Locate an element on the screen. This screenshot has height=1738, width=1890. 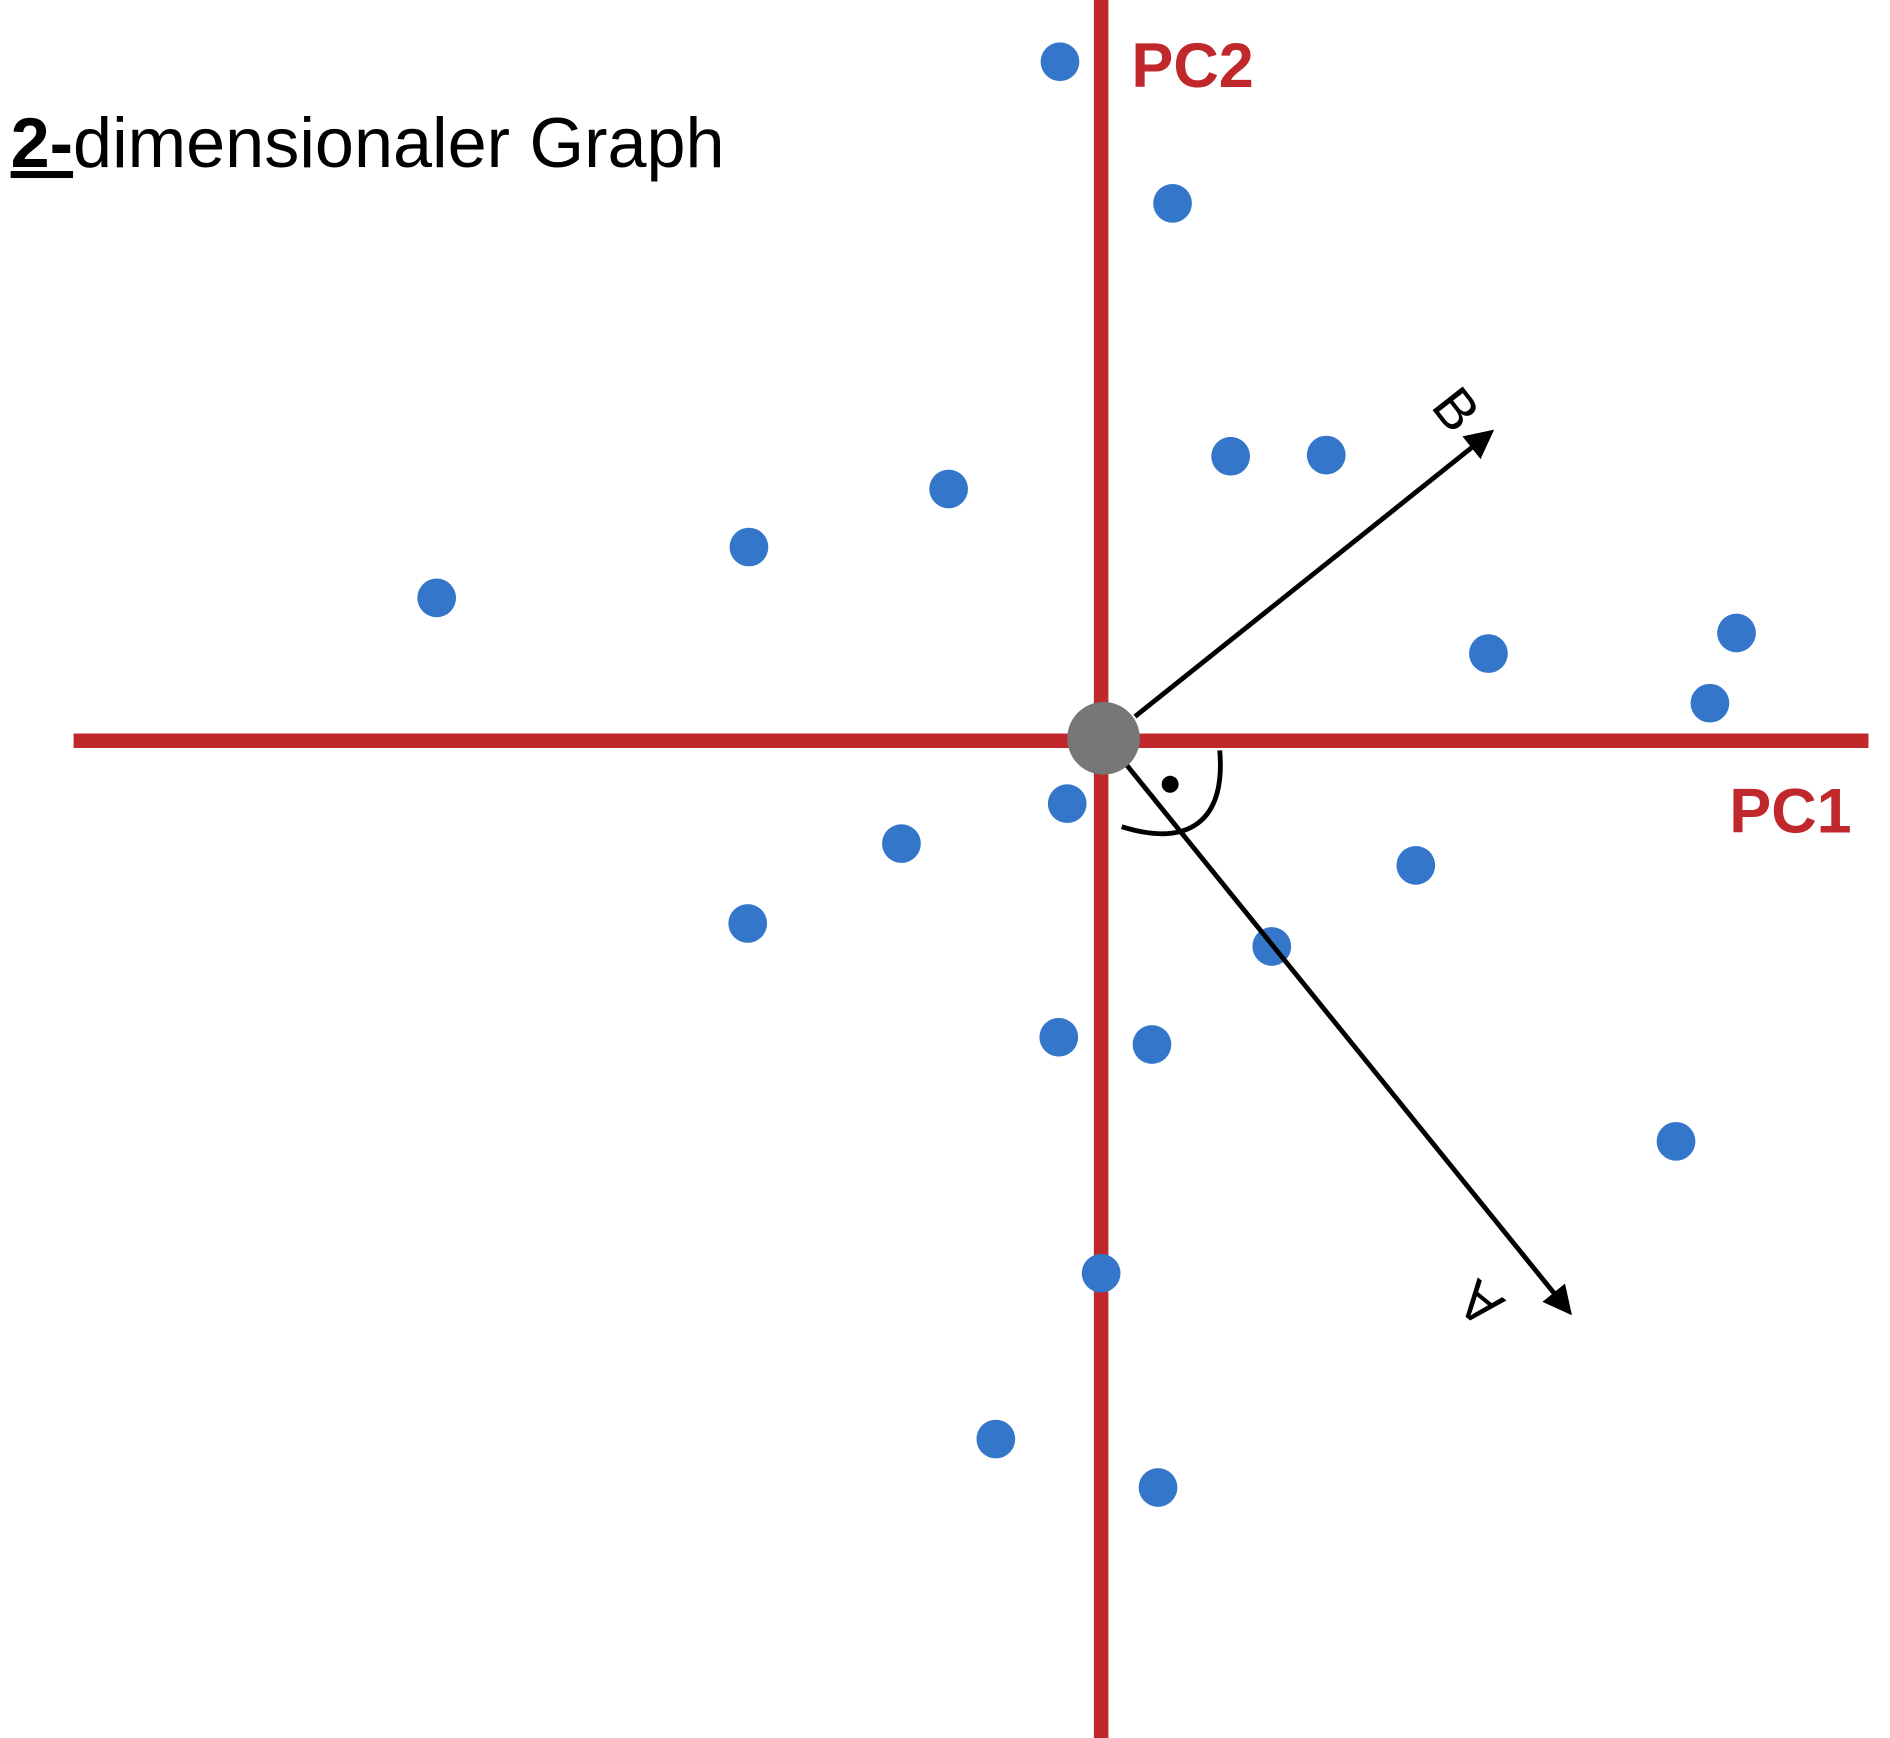
vector-a-label: A is located at coordinates (1479, 1303).